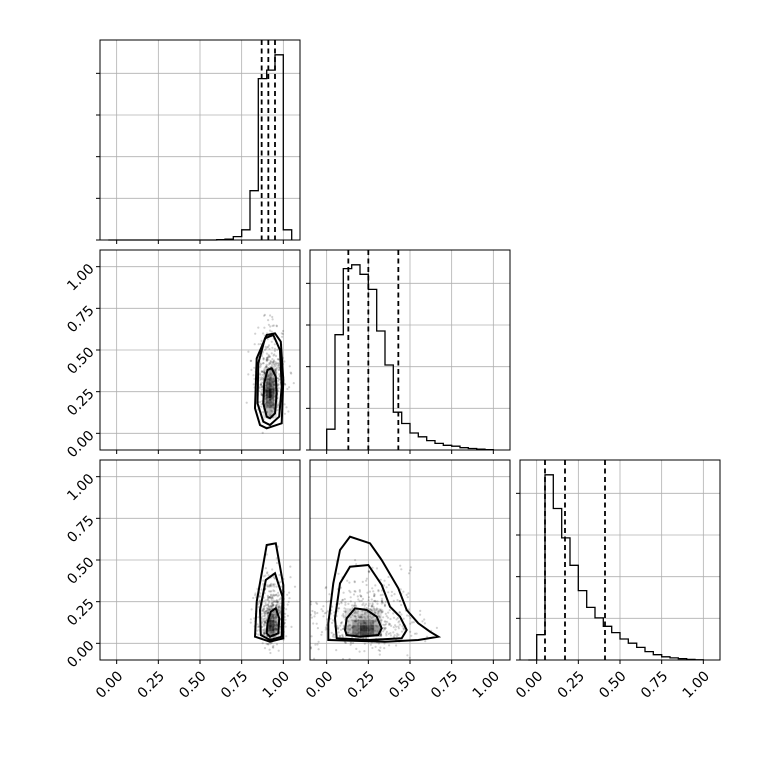 Image resolution: width=760 pixels, height=760 pixels. I want to click on x-tick-label: 0.00, so click(319, 684).